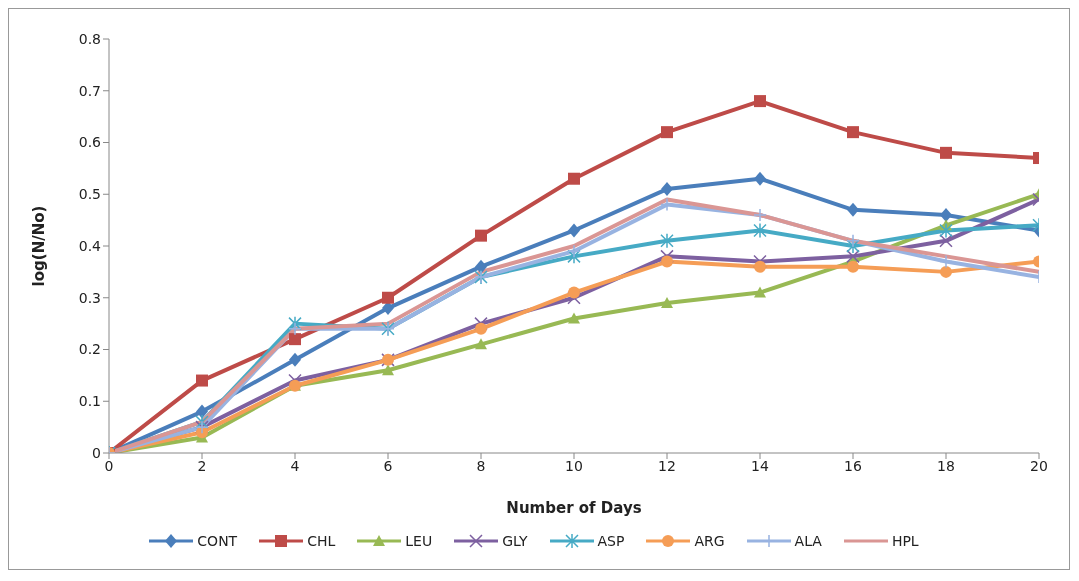  I want to click on x-tick-label: 0, so click(109, 465).